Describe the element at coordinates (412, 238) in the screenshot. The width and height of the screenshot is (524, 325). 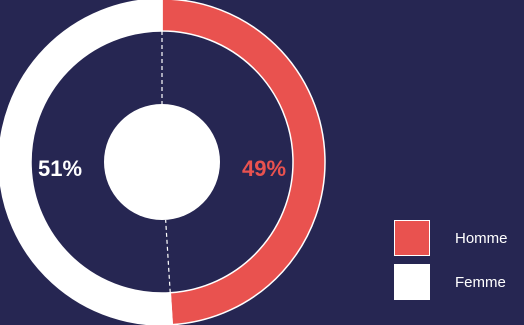
I see `legend-swatch-homme` at that location.